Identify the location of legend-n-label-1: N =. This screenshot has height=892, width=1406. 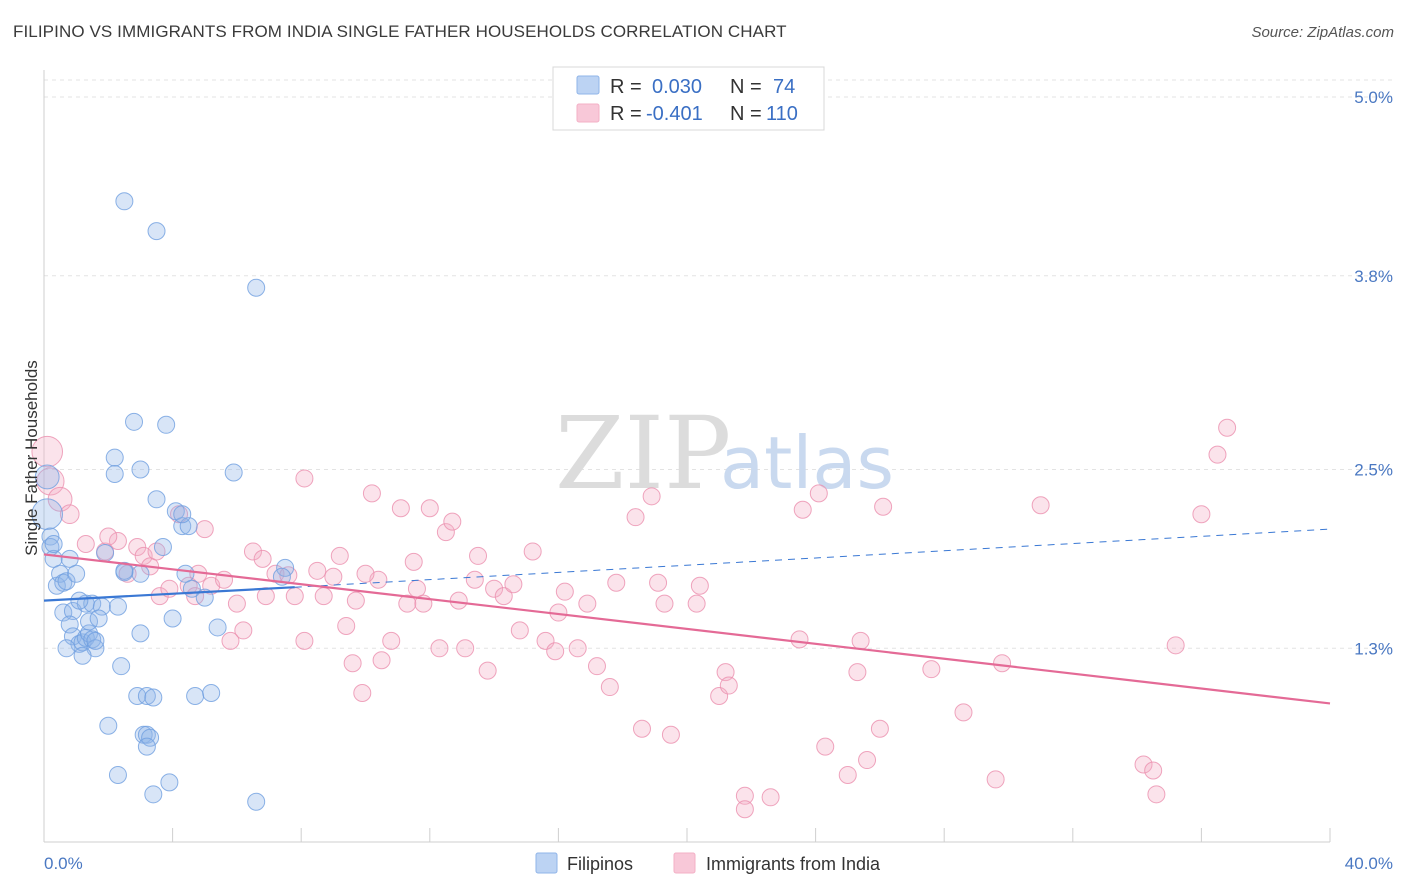
(746, 87).